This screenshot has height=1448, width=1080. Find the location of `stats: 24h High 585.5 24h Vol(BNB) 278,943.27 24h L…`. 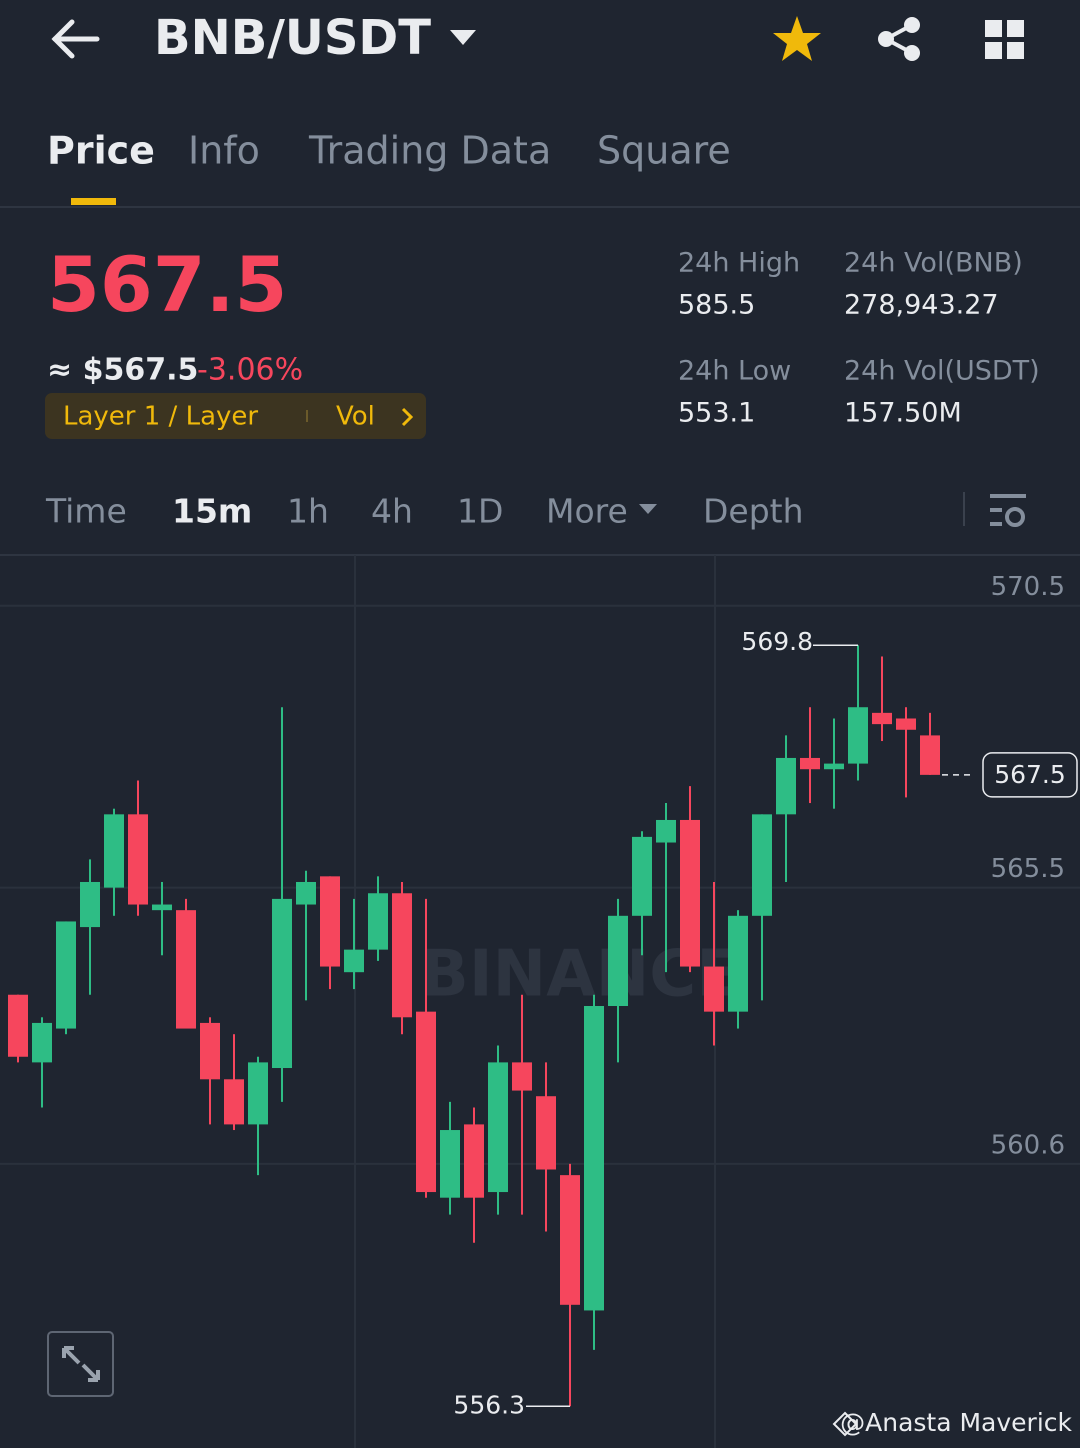

stats: 24h High 585.5 24h Vol(BNB) 278,943.27 24h L… is located at coordinates (859, 338).